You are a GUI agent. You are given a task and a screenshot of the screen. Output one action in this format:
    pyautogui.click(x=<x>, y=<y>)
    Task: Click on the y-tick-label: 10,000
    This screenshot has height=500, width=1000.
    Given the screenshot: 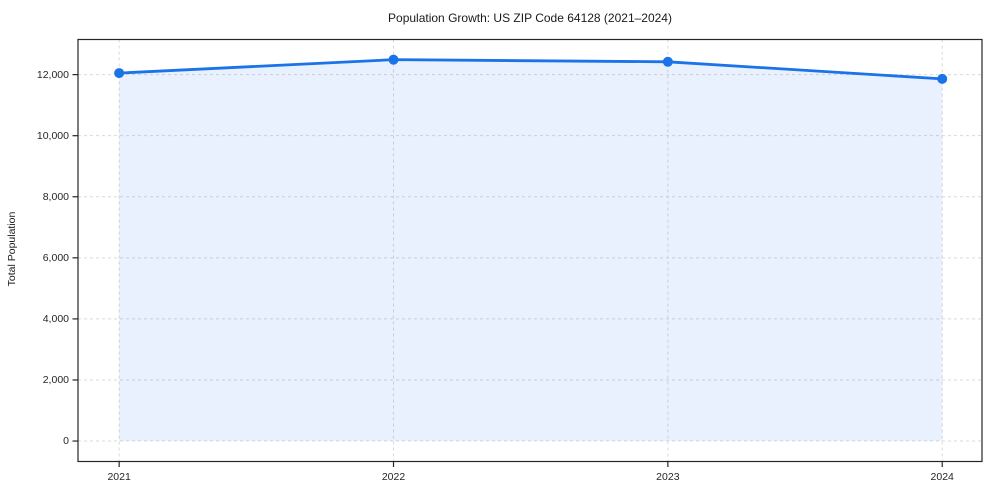 What is the action you would take?
    pyautogui.click(x=52, y=135)
    